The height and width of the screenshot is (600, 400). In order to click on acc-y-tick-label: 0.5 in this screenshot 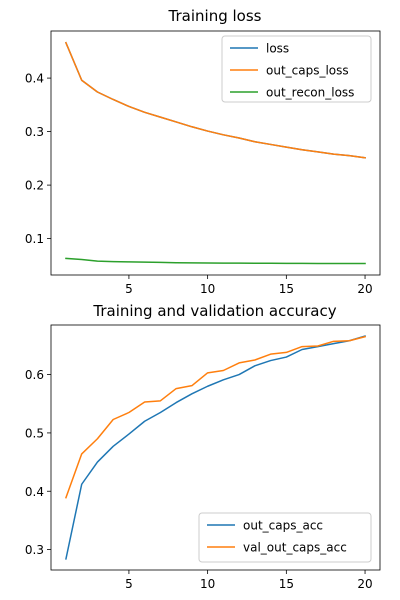, I will do `click(34, 433)`.